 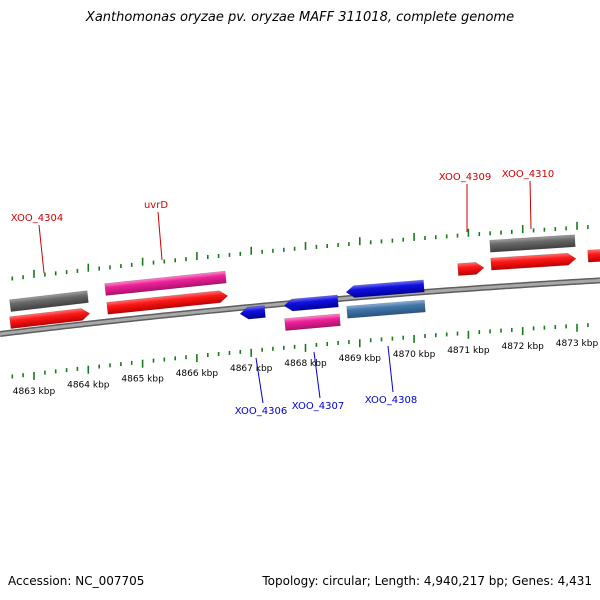 What do you see at coordinates (318, 406) in the screenshot?
I see `gene-label: XOO_4307` at bounding box center [318, 406].